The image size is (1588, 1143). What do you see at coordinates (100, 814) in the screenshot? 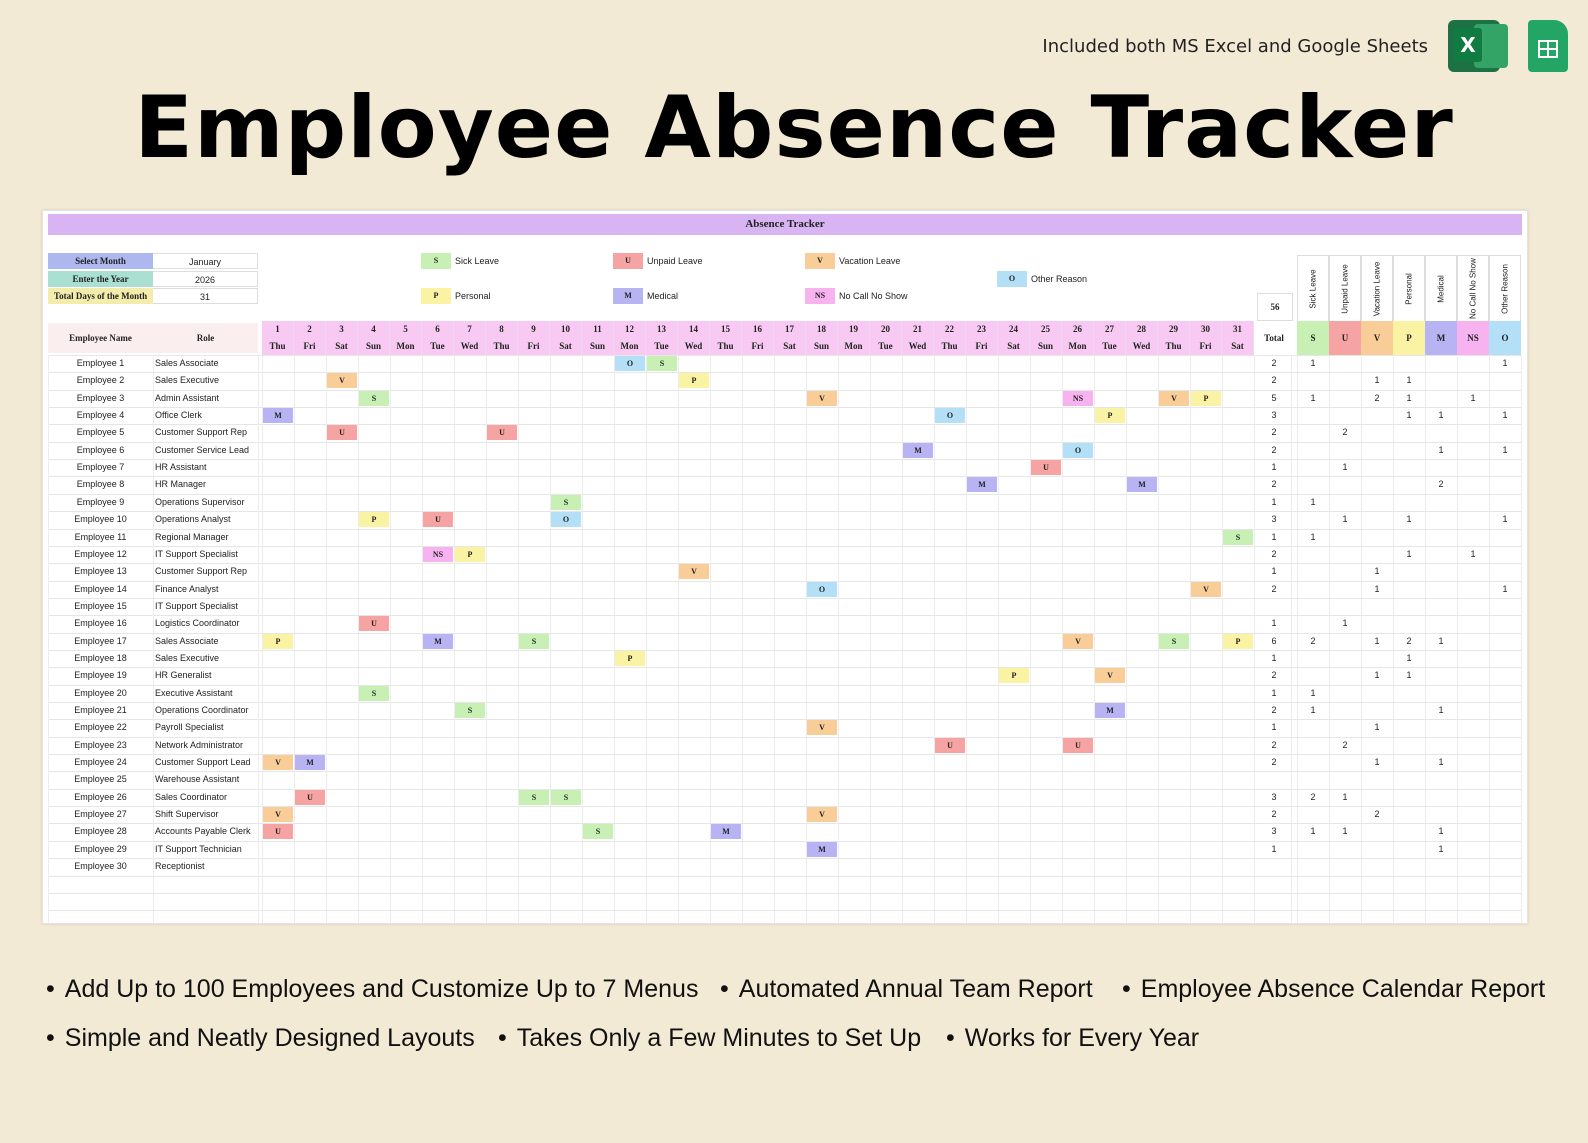
I see `employee-name: Employee 27` at bounding box center [100, 814].